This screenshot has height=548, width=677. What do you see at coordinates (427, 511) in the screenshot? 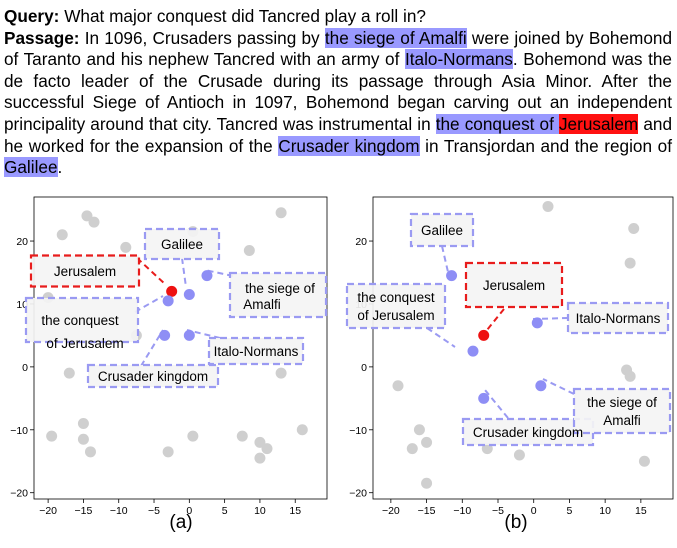
I see `x-tick-label: −15` at bounding box center [427, 511].